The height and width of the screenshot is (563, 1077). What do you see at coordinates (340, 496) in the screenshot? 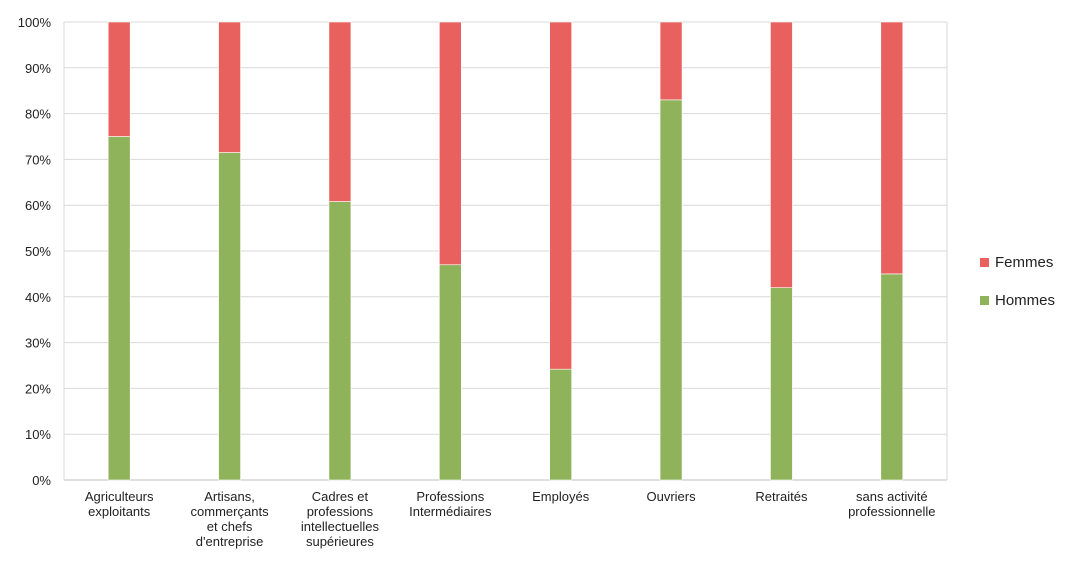
I see `x-tick-label-line: Cadres et` at bounding box center [340, 496].